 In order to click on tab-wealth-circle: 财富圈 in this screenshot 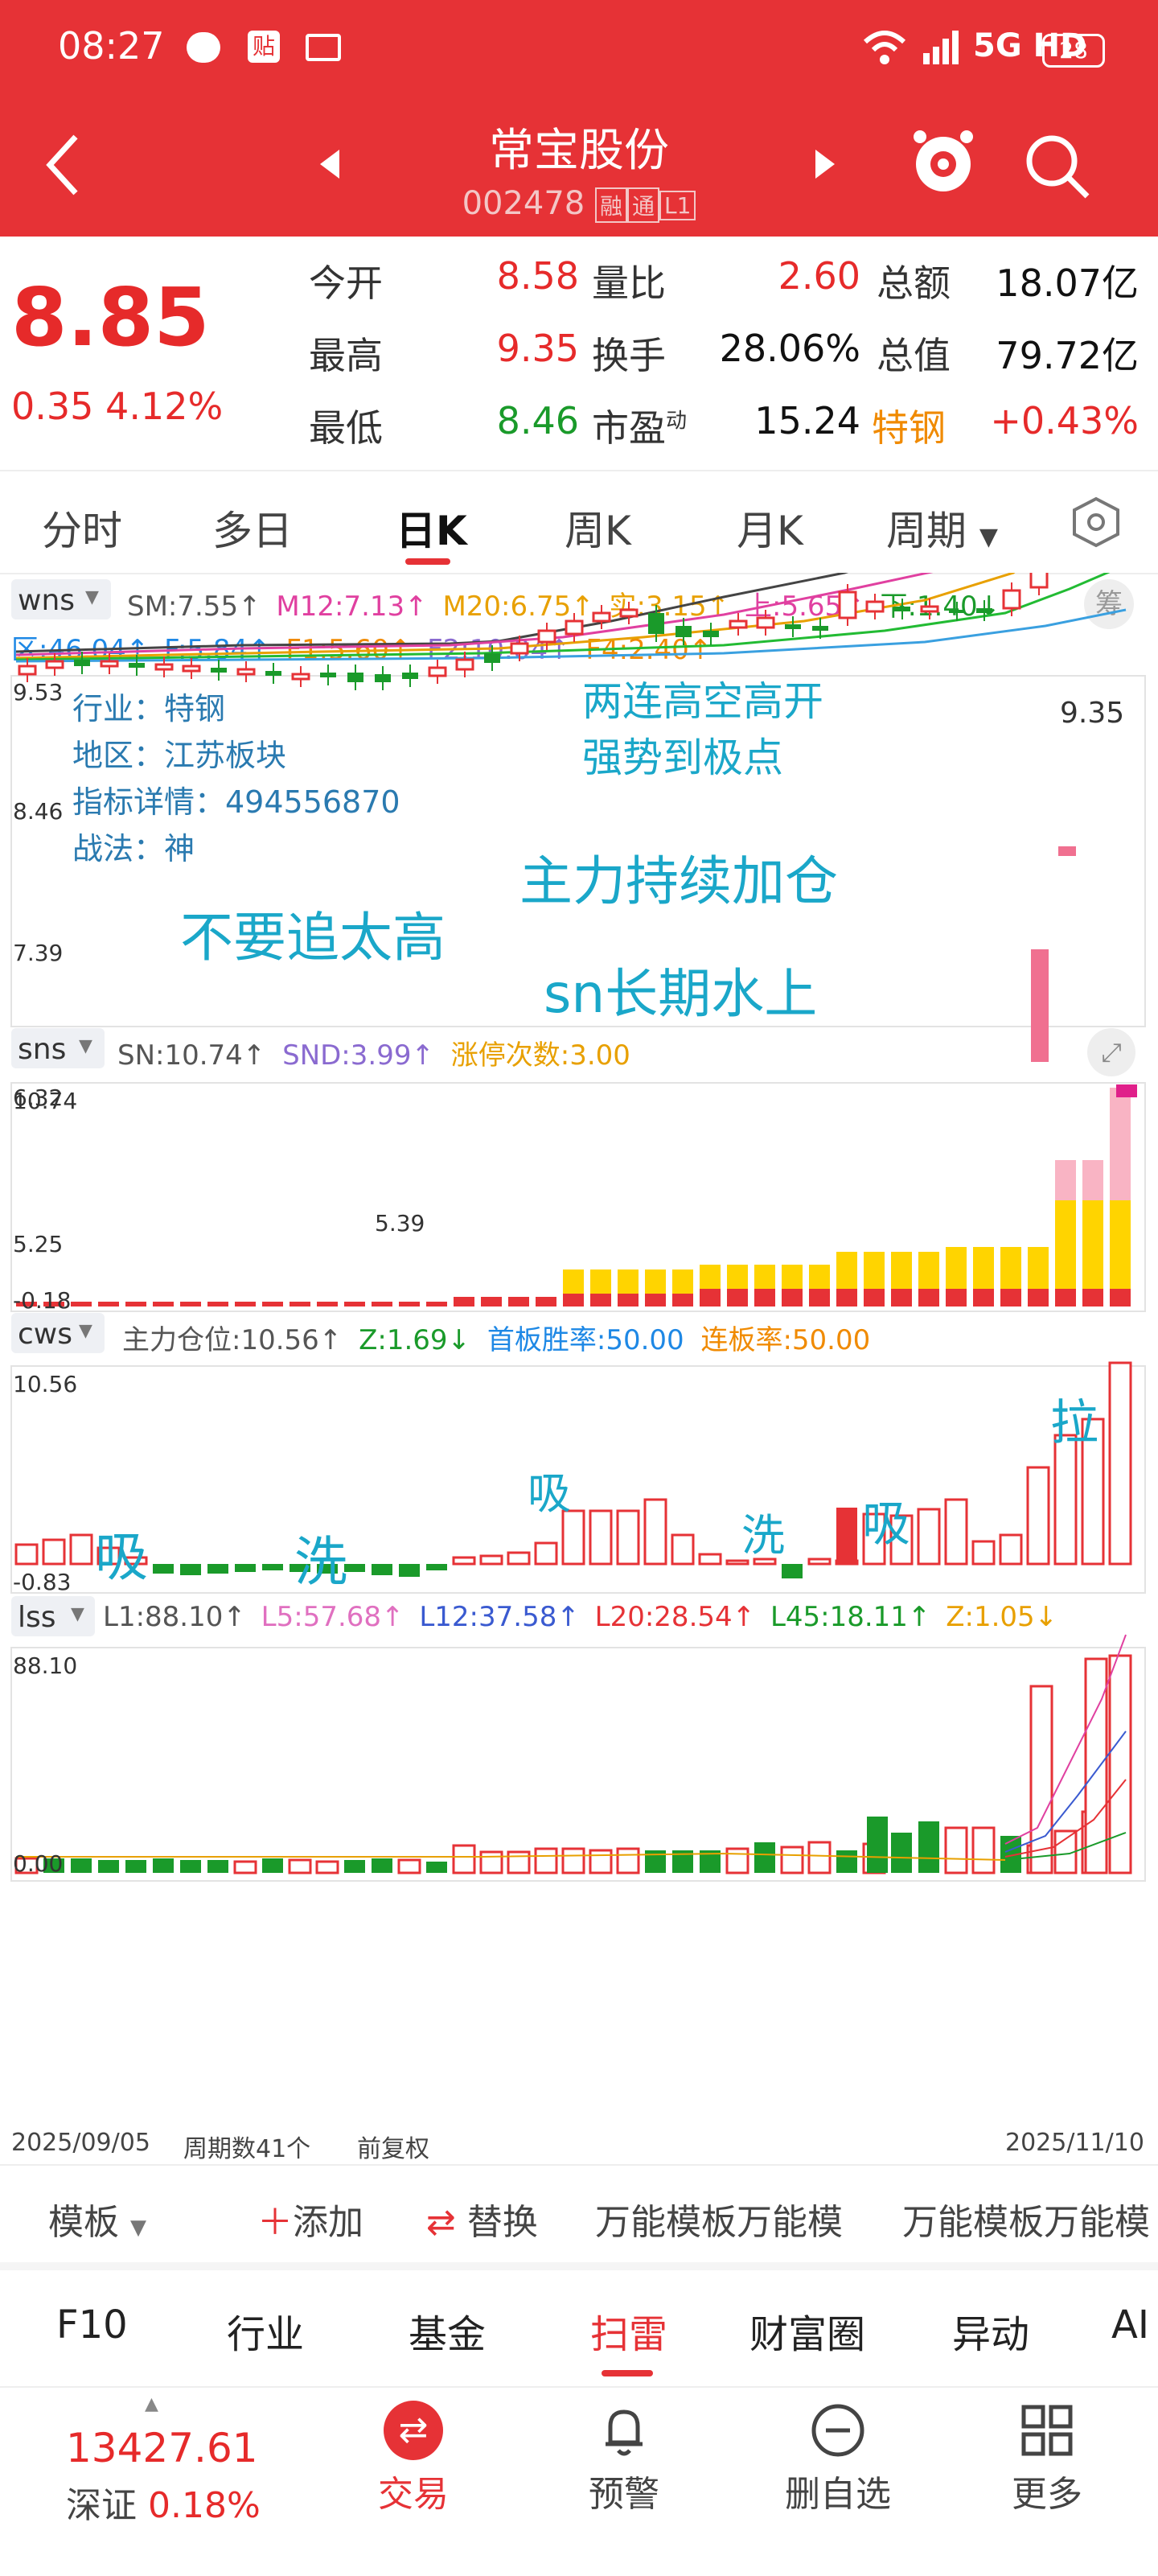, I will do `click(807, 2334)`.